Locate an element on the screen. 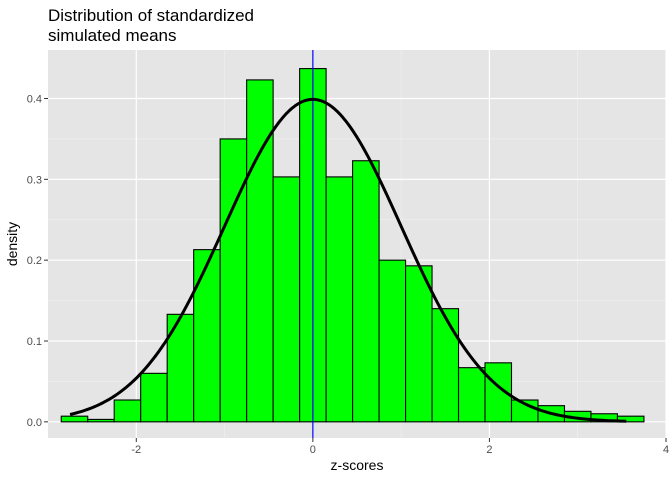 The image size is (672, 480). x-tick-label: 4 is located at coordinates (666, 450).